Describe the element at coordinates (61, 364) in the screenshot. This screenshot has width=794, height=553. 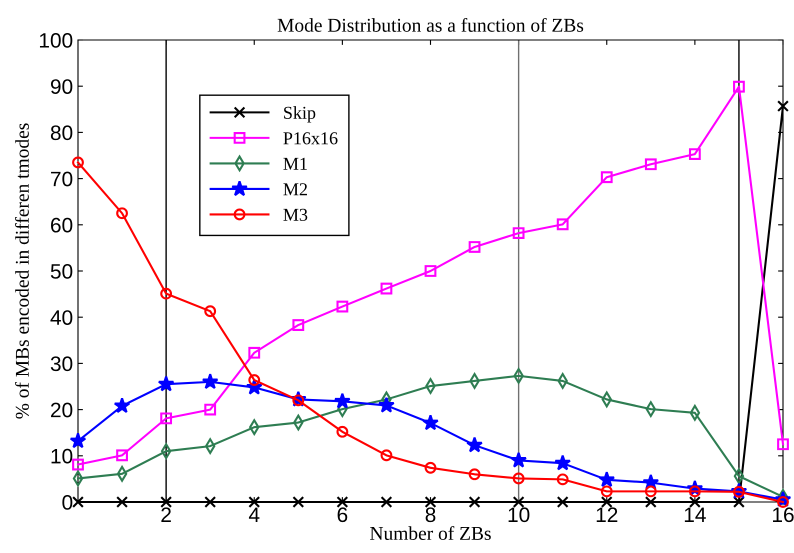
I see `y-tick-label: 30` at that location.